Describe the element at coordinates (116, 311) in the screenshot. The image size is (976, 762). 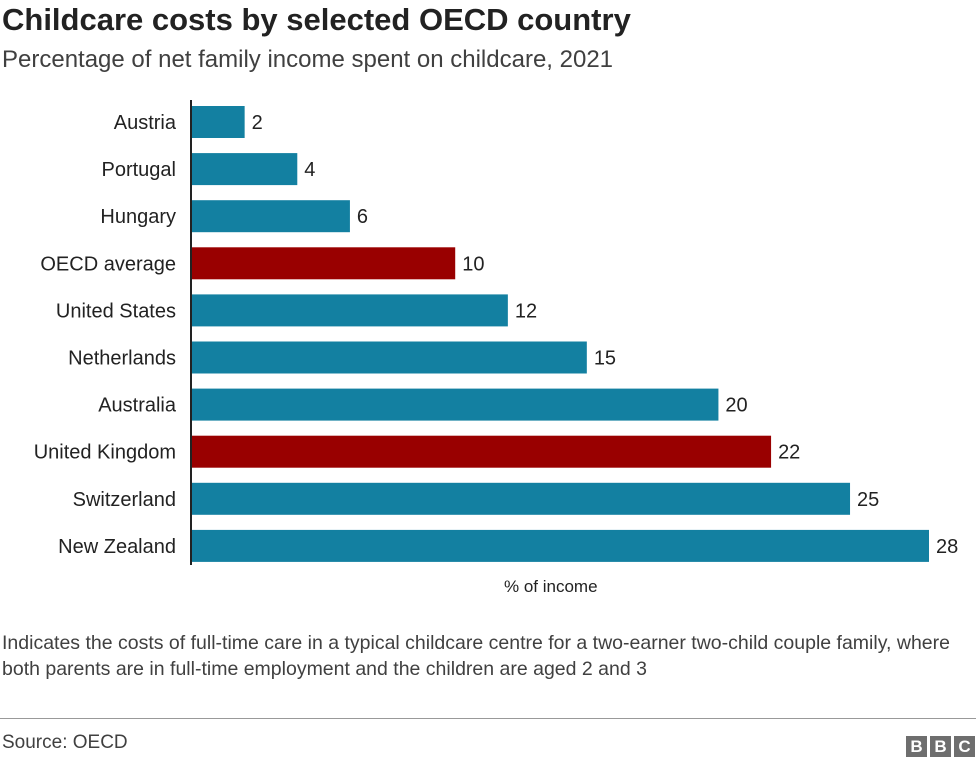
I see `y-tick-label: United States` at that location.